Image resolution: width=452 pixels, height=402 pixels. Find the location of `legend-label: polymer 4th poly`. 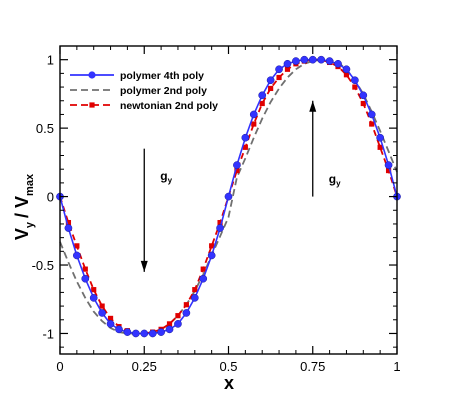

legend-label: polymer 4th poly is located at coordinates (162, 76).